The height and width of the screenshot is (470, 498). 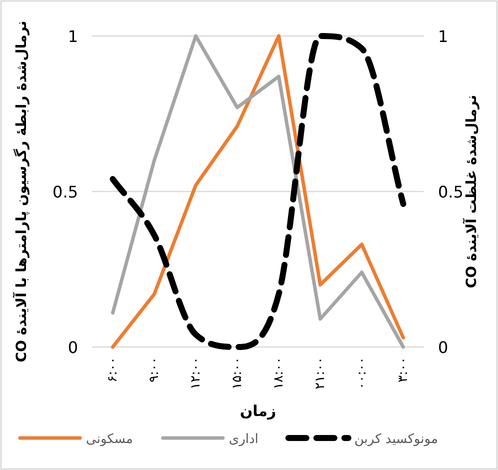 What do you see at coordinates (258, 411) in the screenshot?
I see `x-axis-title: زمان` at bounding box center [258, 411].